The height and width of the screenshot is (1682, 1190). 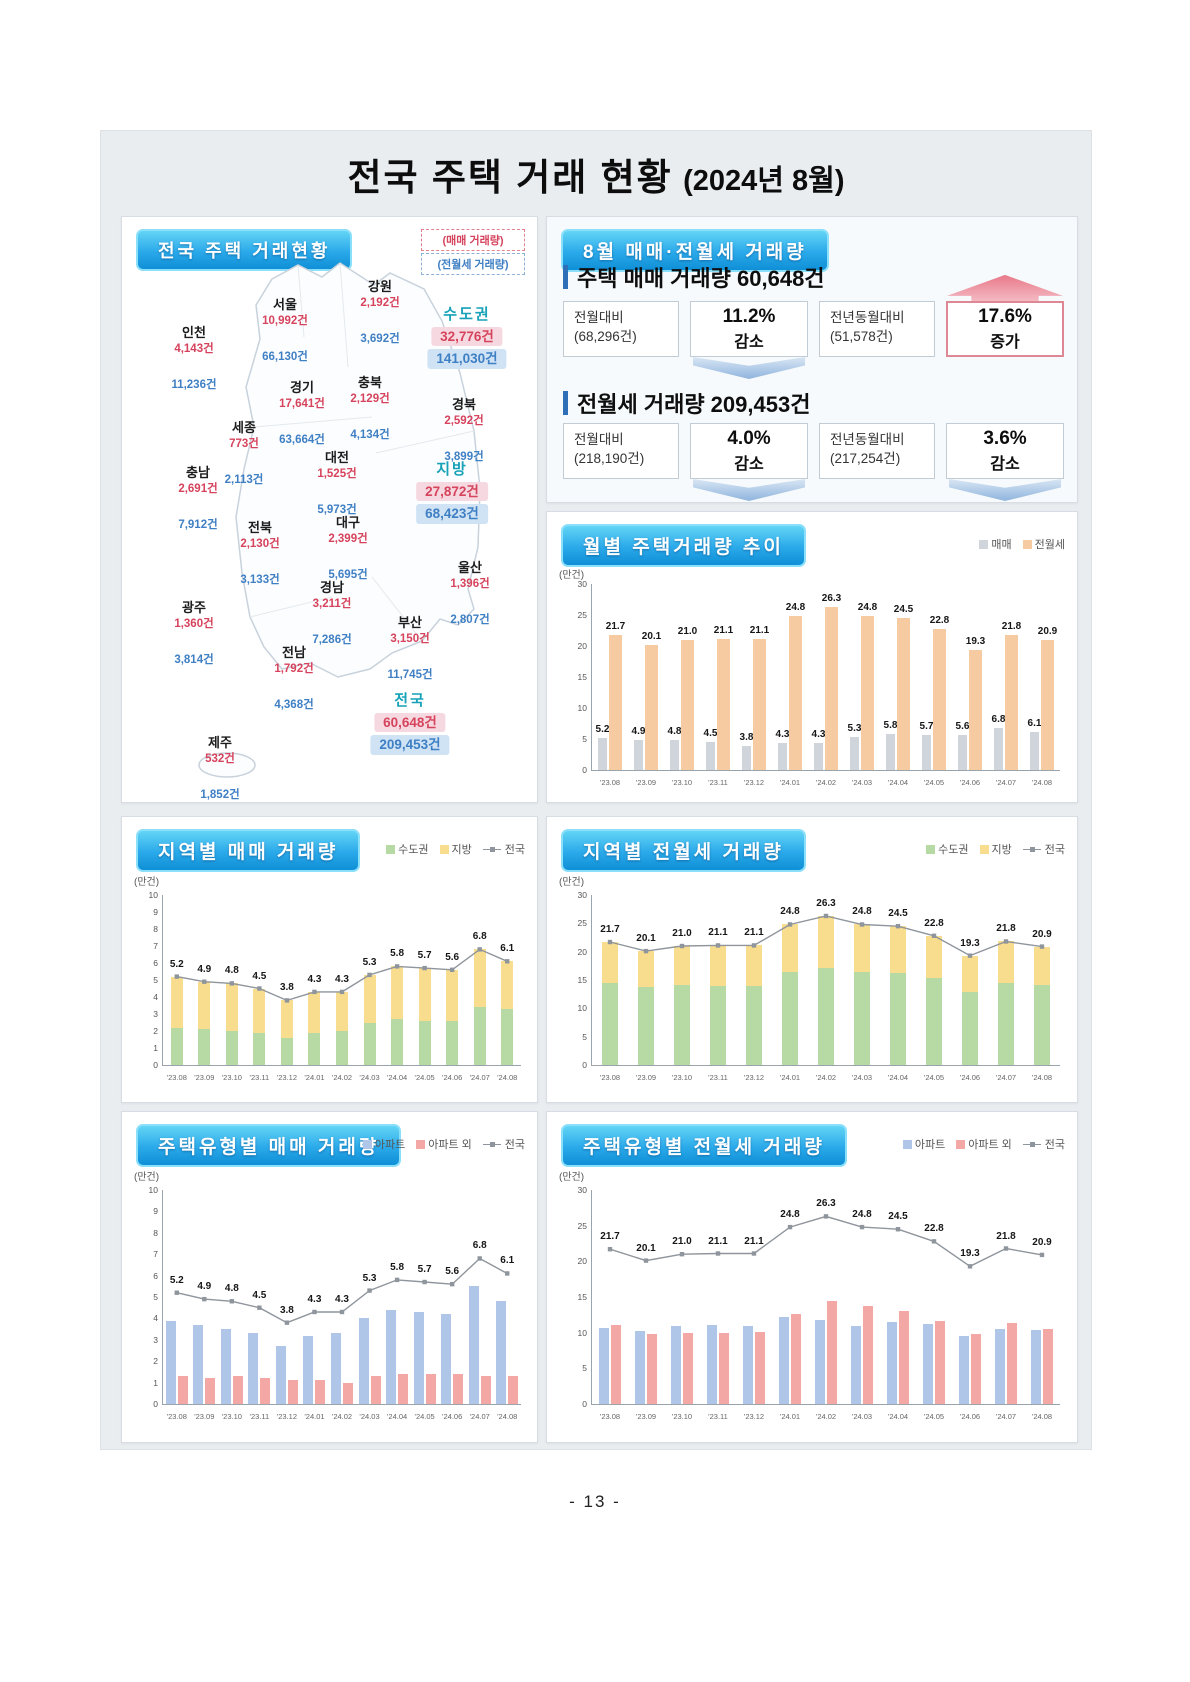 What do you see at coordinates (473, 252) in the screenshot?
I see `map-legend: (매매 거래량) (전월세 거래량)` at bounding box center [473, 252].